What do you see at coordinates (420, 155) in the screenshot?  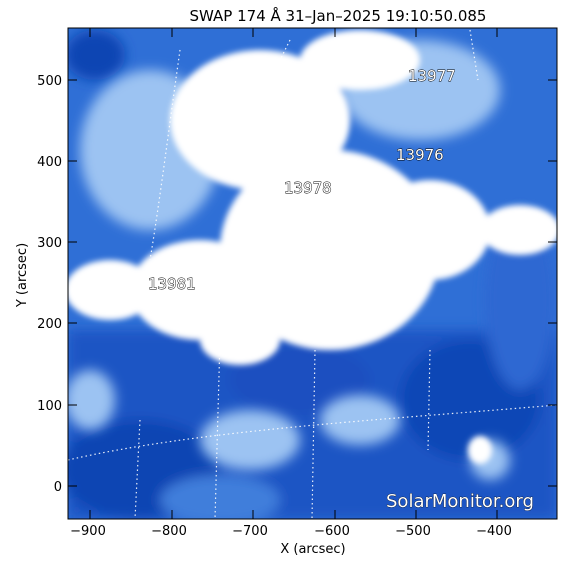 I see `region-label-13976: 13976` at bounding box center [420, 155].